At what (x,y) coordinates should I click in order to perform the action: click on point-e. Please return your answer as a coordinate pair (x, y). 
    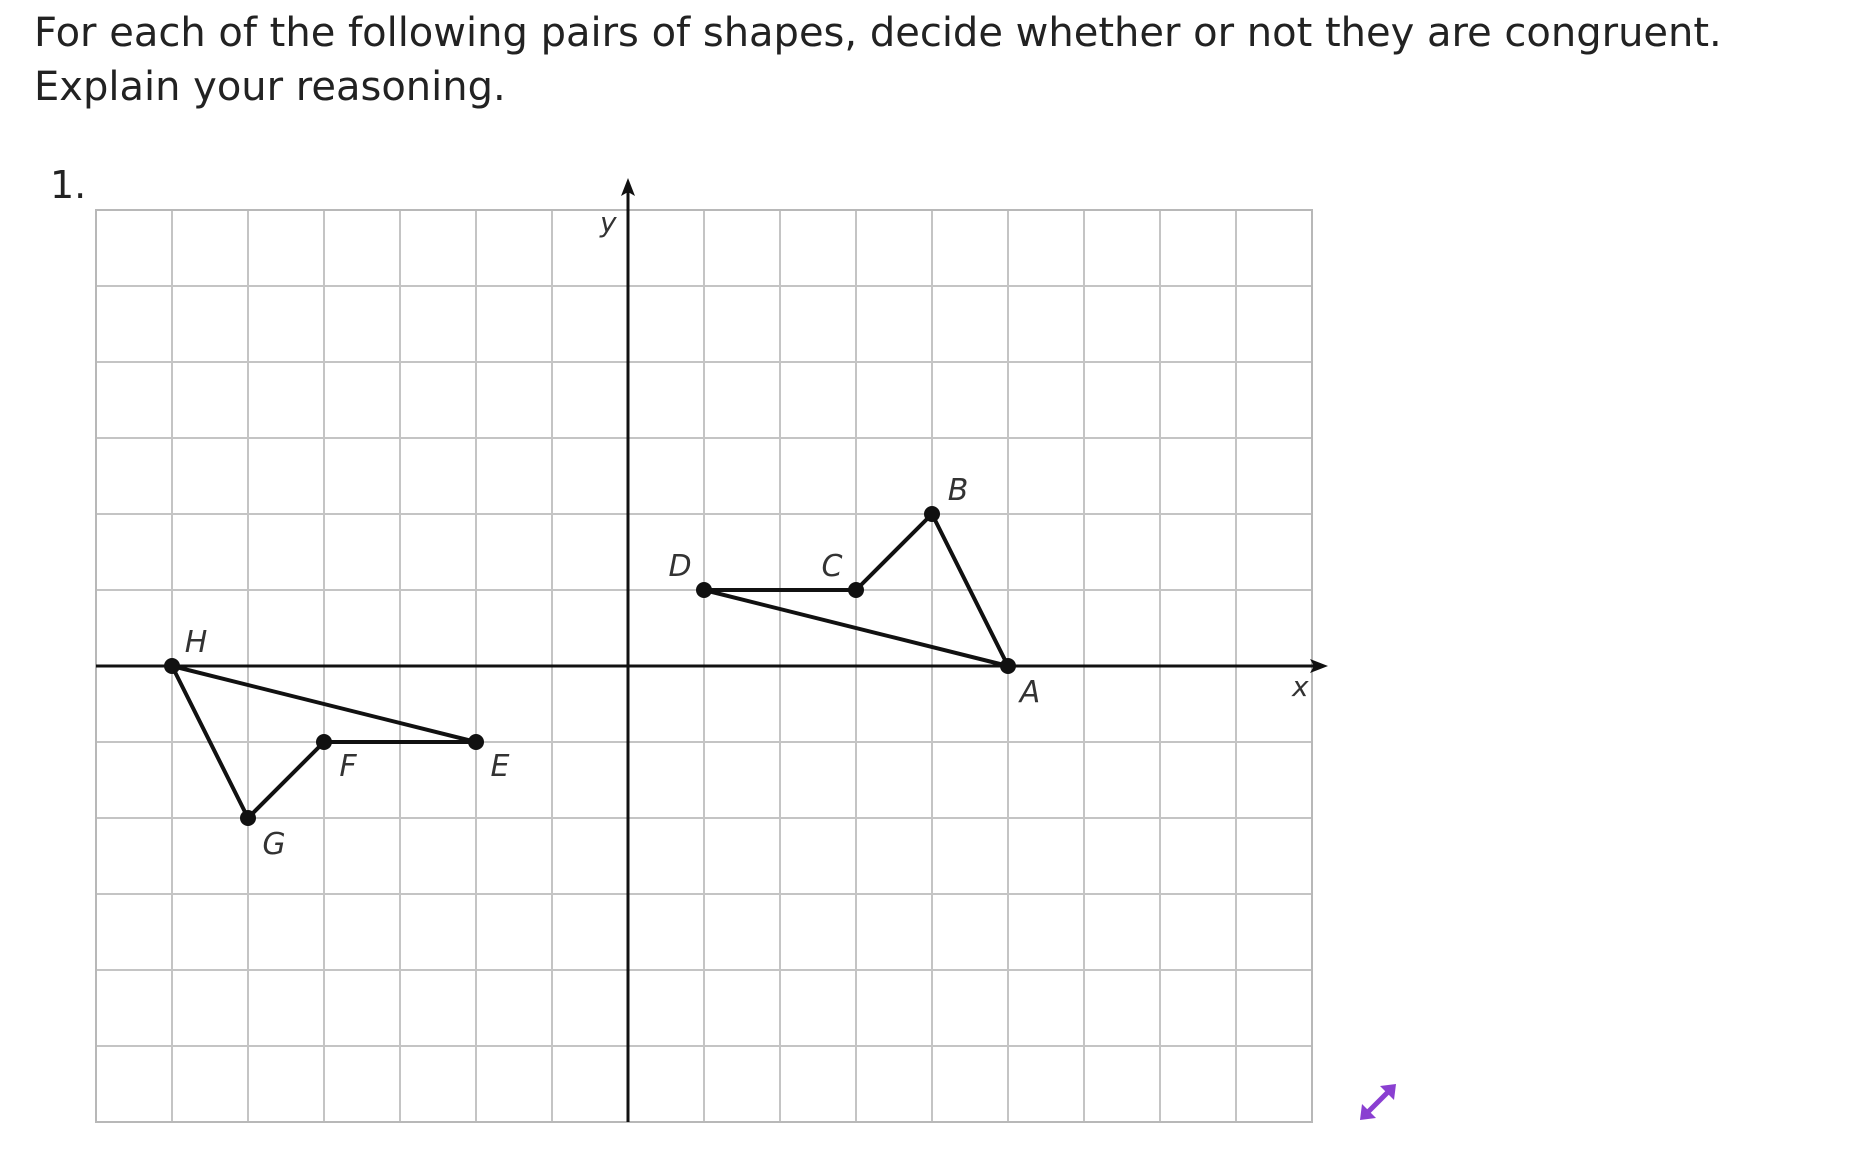
    Looking at the image, I should click on (476, 742).